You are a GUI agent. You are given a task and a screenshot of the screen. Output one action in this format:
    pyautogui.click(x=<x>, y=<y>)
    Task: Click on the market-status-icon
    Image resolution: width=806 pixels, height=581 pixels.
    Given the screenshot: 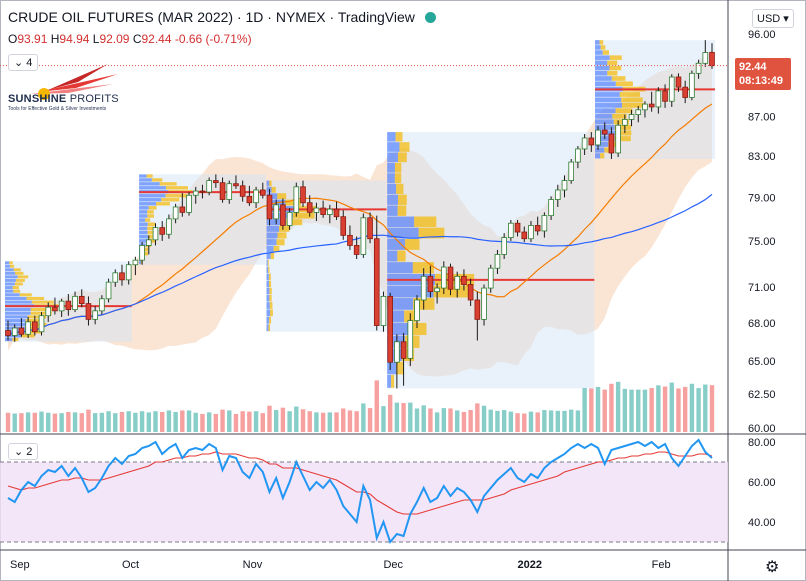 What is the action you would take?
    pyautogui.click(x=430, y=17)
    